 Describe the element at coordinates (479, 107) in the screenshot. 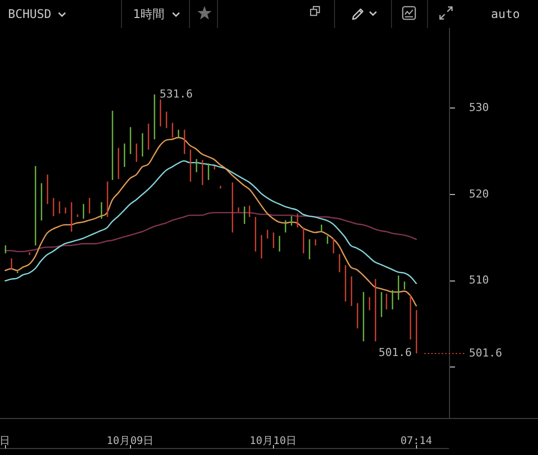

I see `y-tick-label: 530` at that location.